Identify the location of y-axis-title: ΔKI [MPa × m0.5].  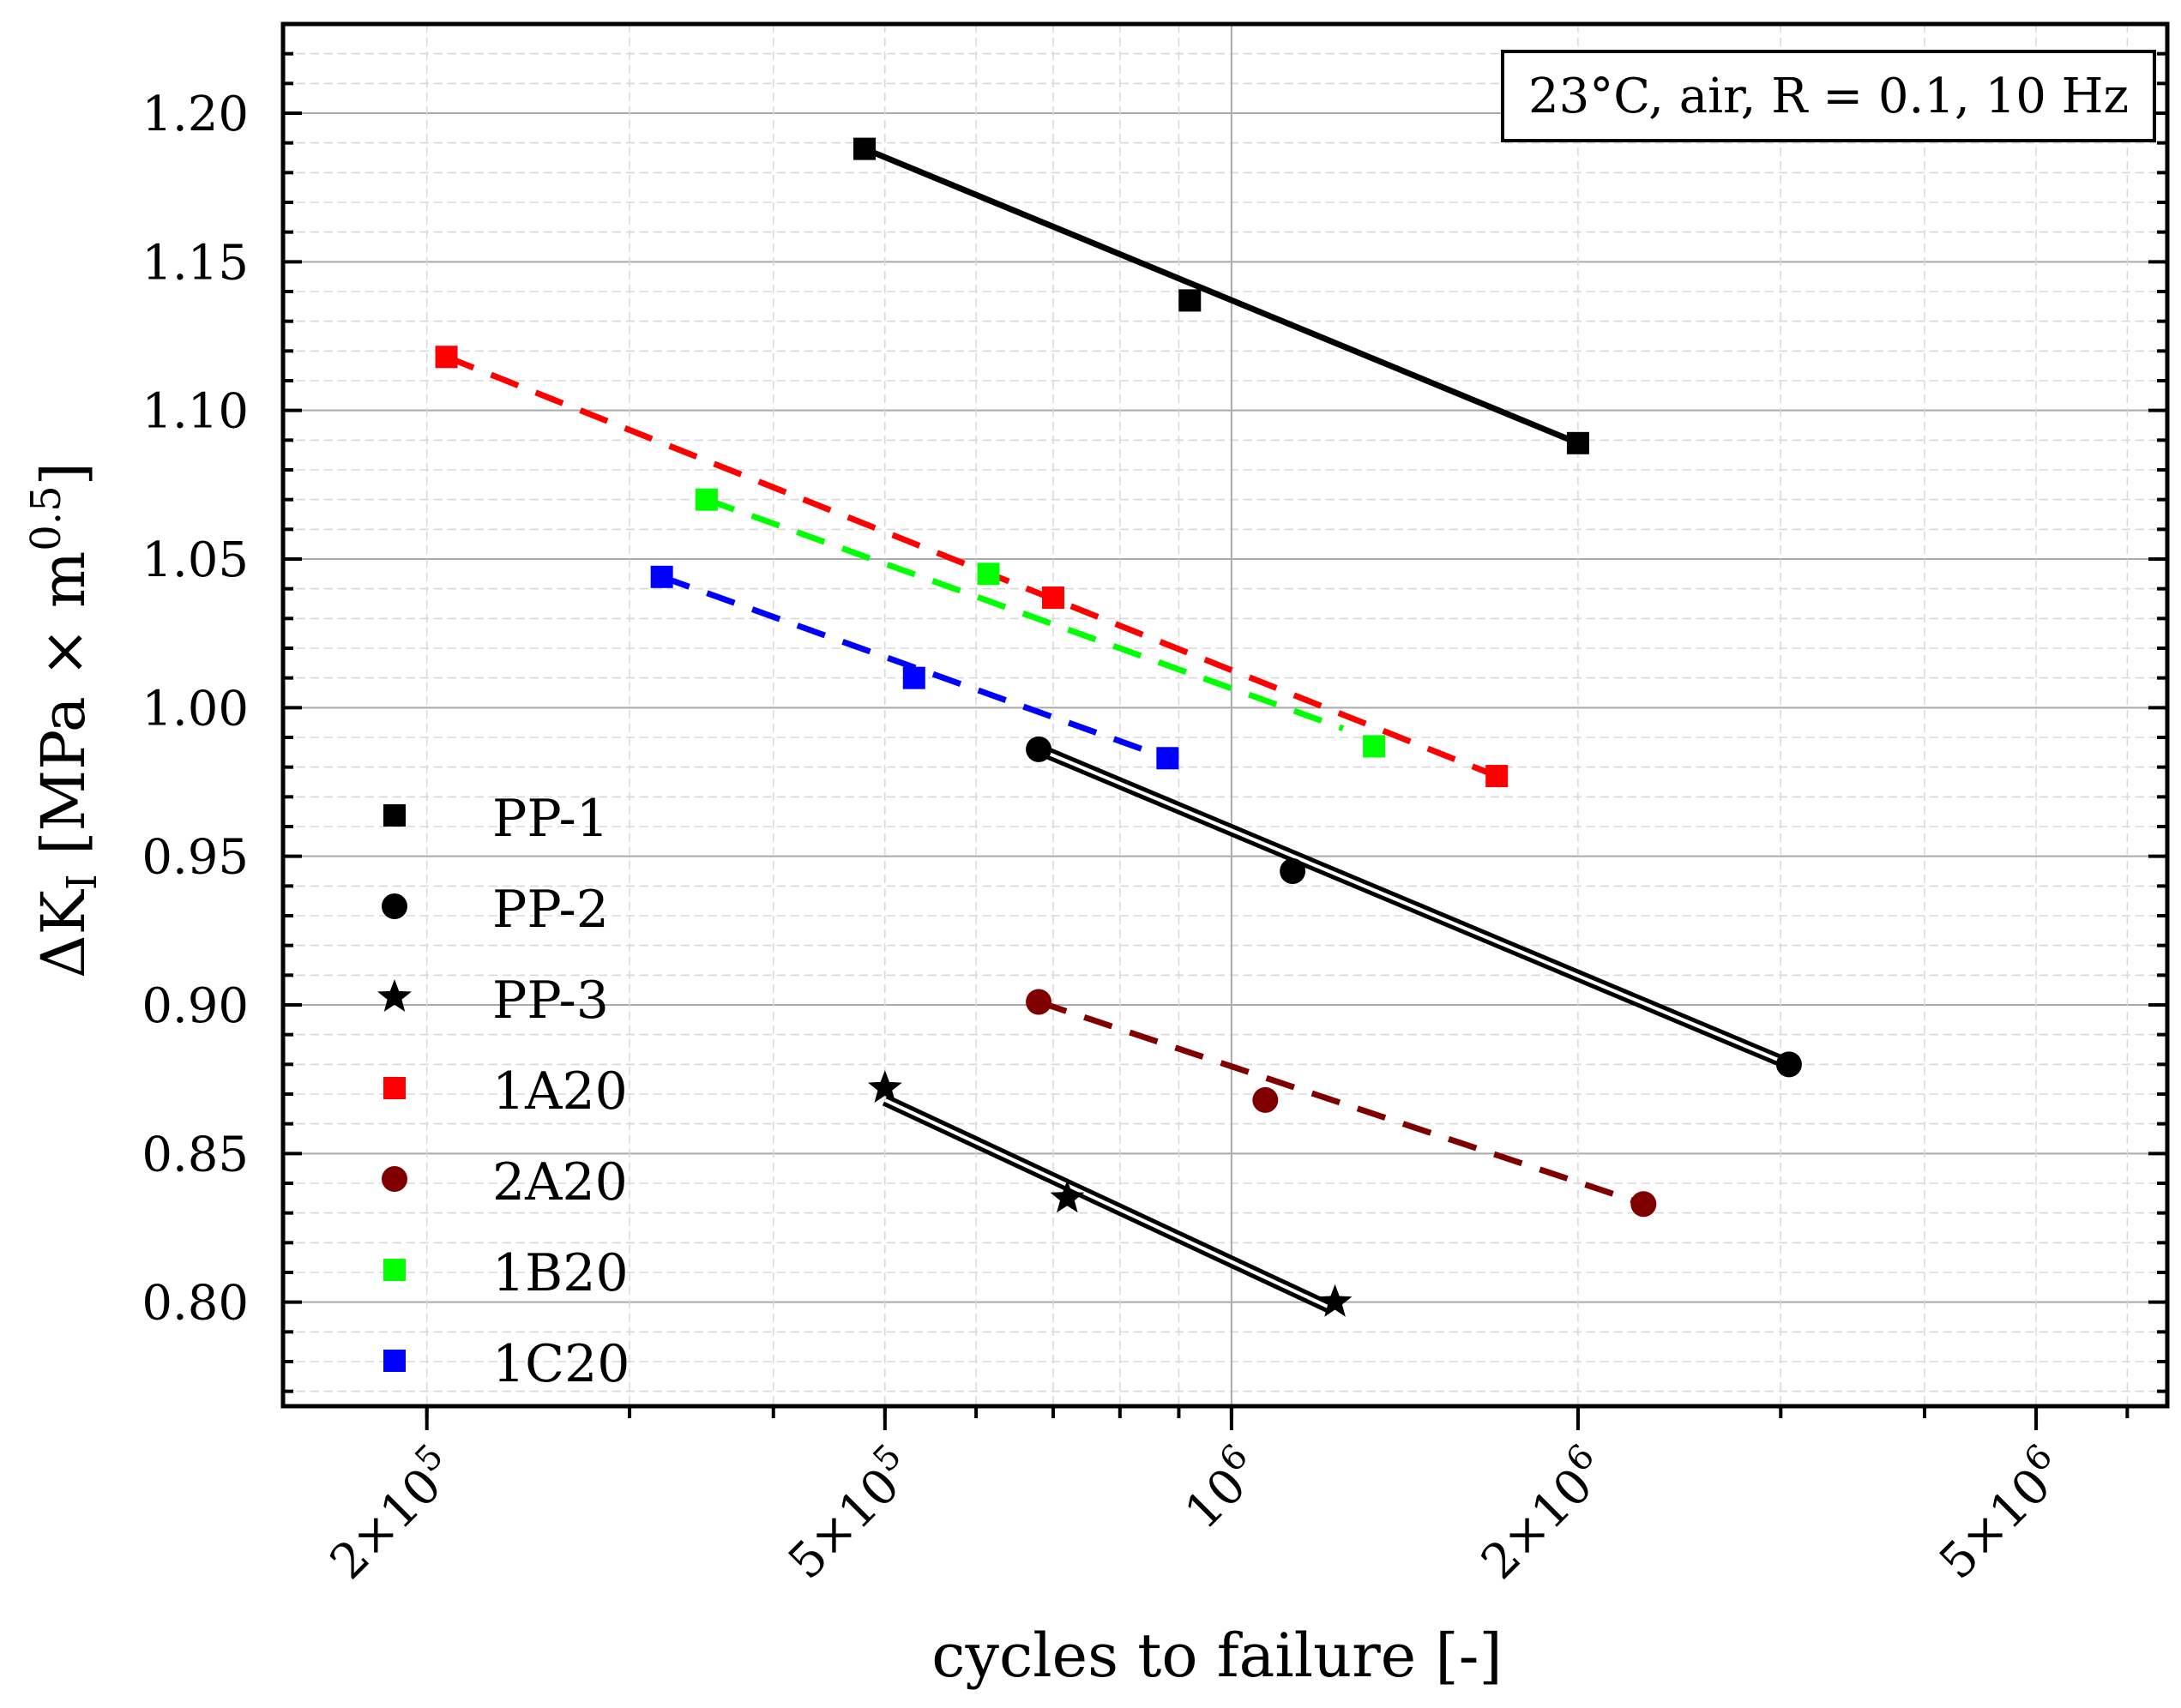
(64, 720).